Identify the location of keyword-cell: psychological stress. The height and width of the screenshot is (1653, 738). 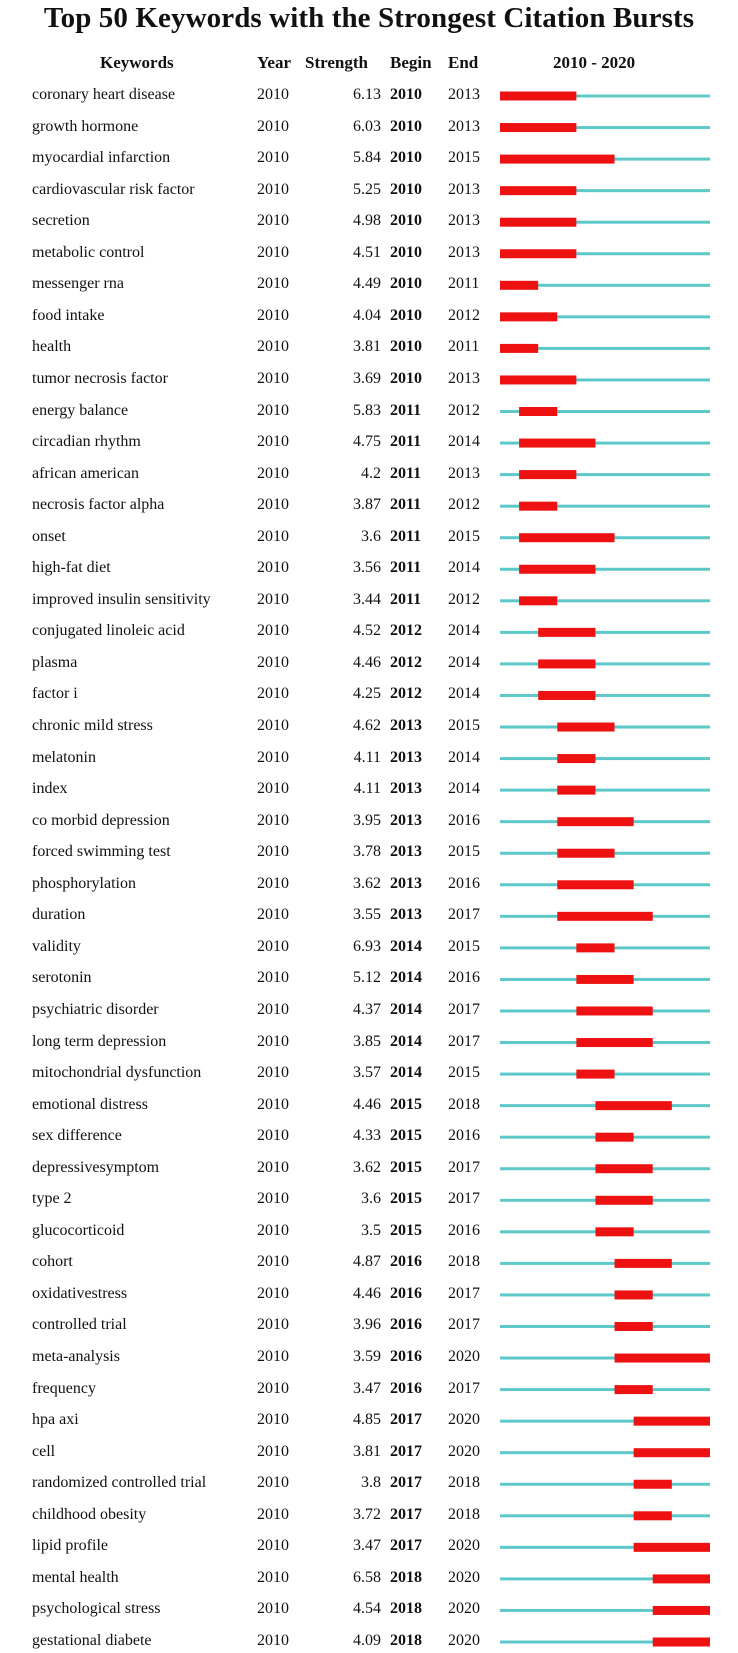
(96, 1609).